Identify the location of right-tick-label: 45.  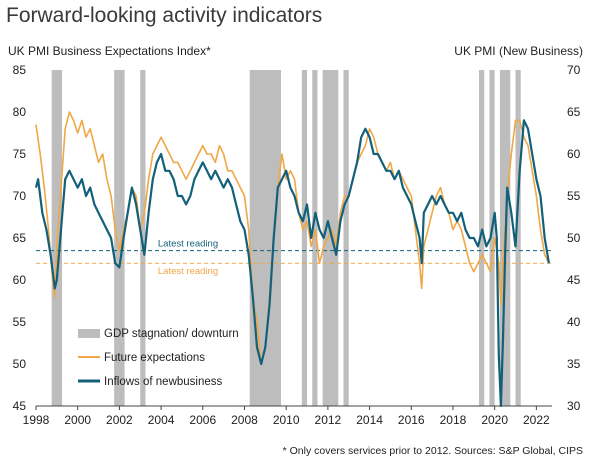
(574, 280).